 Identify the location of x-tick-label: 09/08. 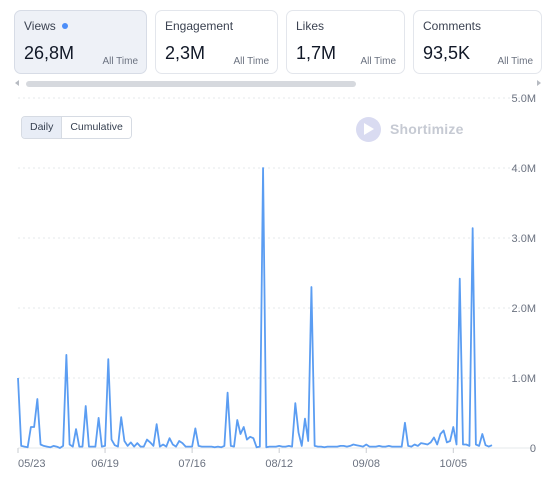
(366, 464).